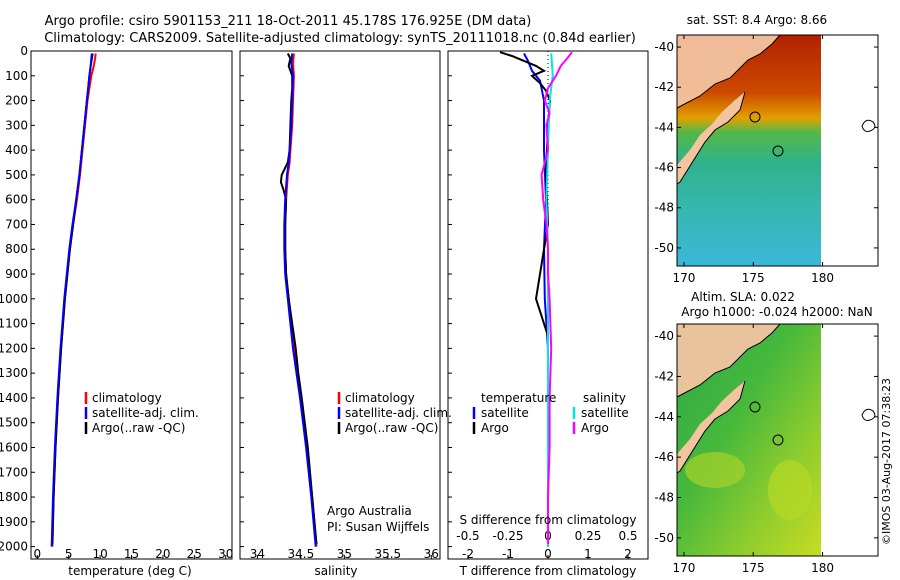  I want to click on sla-coastline, so click(728, 398).